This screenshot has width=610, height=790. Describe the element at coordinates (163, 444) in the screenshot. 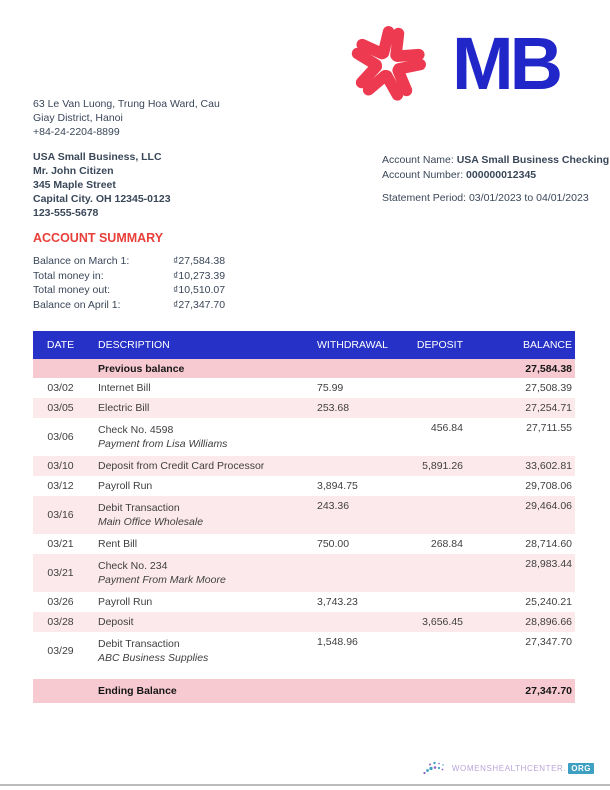

I see `row-subdescription: Payment from Lisa Williams` at that location.